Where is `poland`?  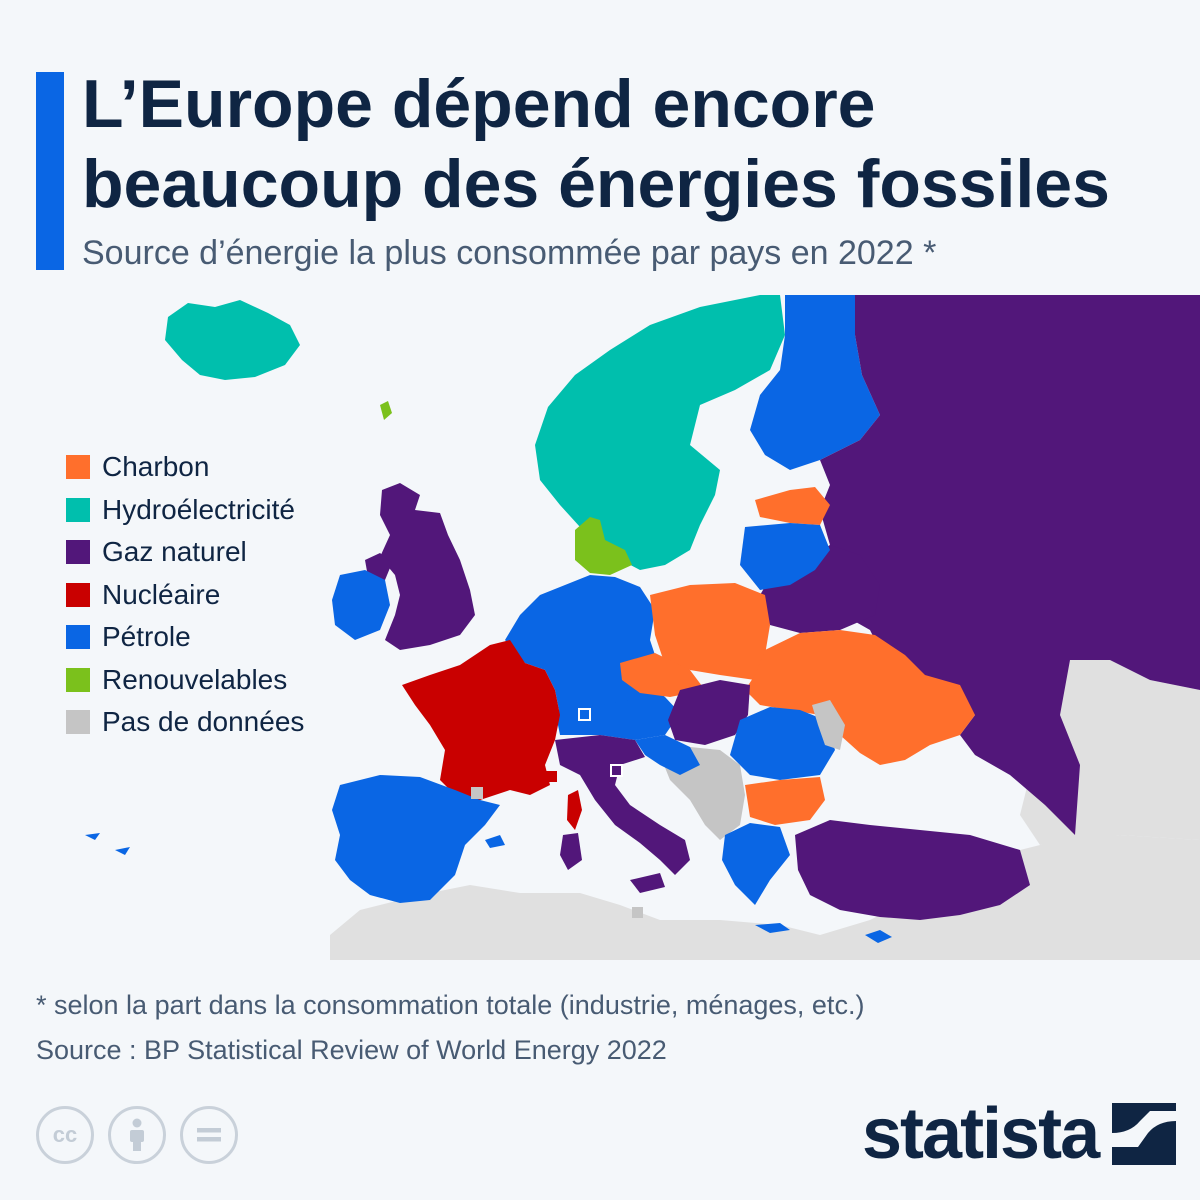
poland is located at coordinates (710, 631).